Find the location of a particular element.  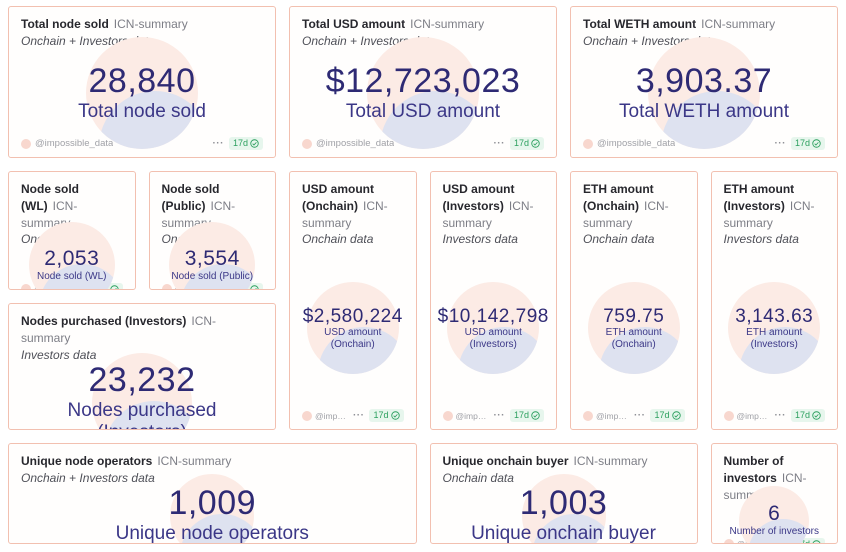

stat-area: 3,143.63 ETH amount (Investors) is located at coordinates (775, 328).